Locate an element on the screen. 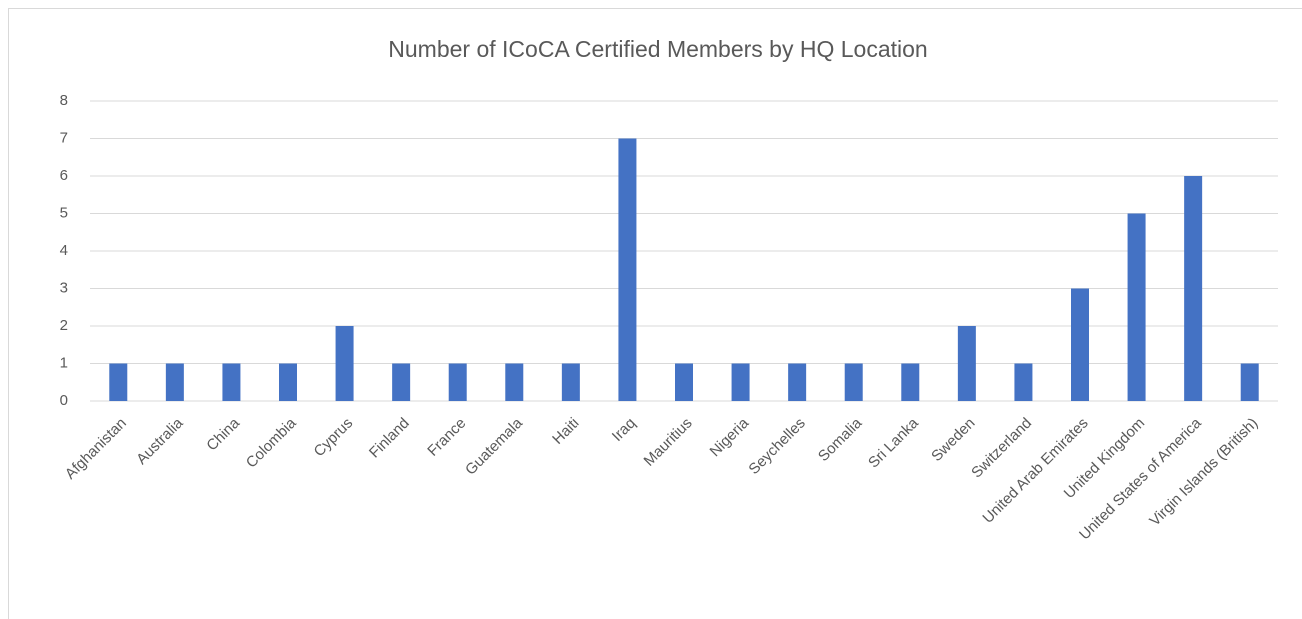  y-tick-label: 4 is located at coordinates (64, 250).